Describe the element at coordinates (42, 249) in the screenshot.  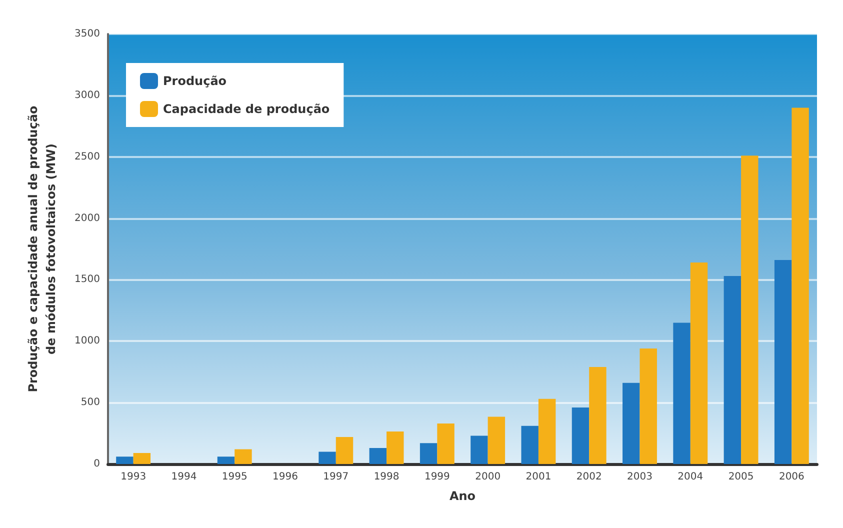
I see `y-axis-title: Produção e capacidade anual de produção de módulos fotovoltaicos (MW)` at that location.